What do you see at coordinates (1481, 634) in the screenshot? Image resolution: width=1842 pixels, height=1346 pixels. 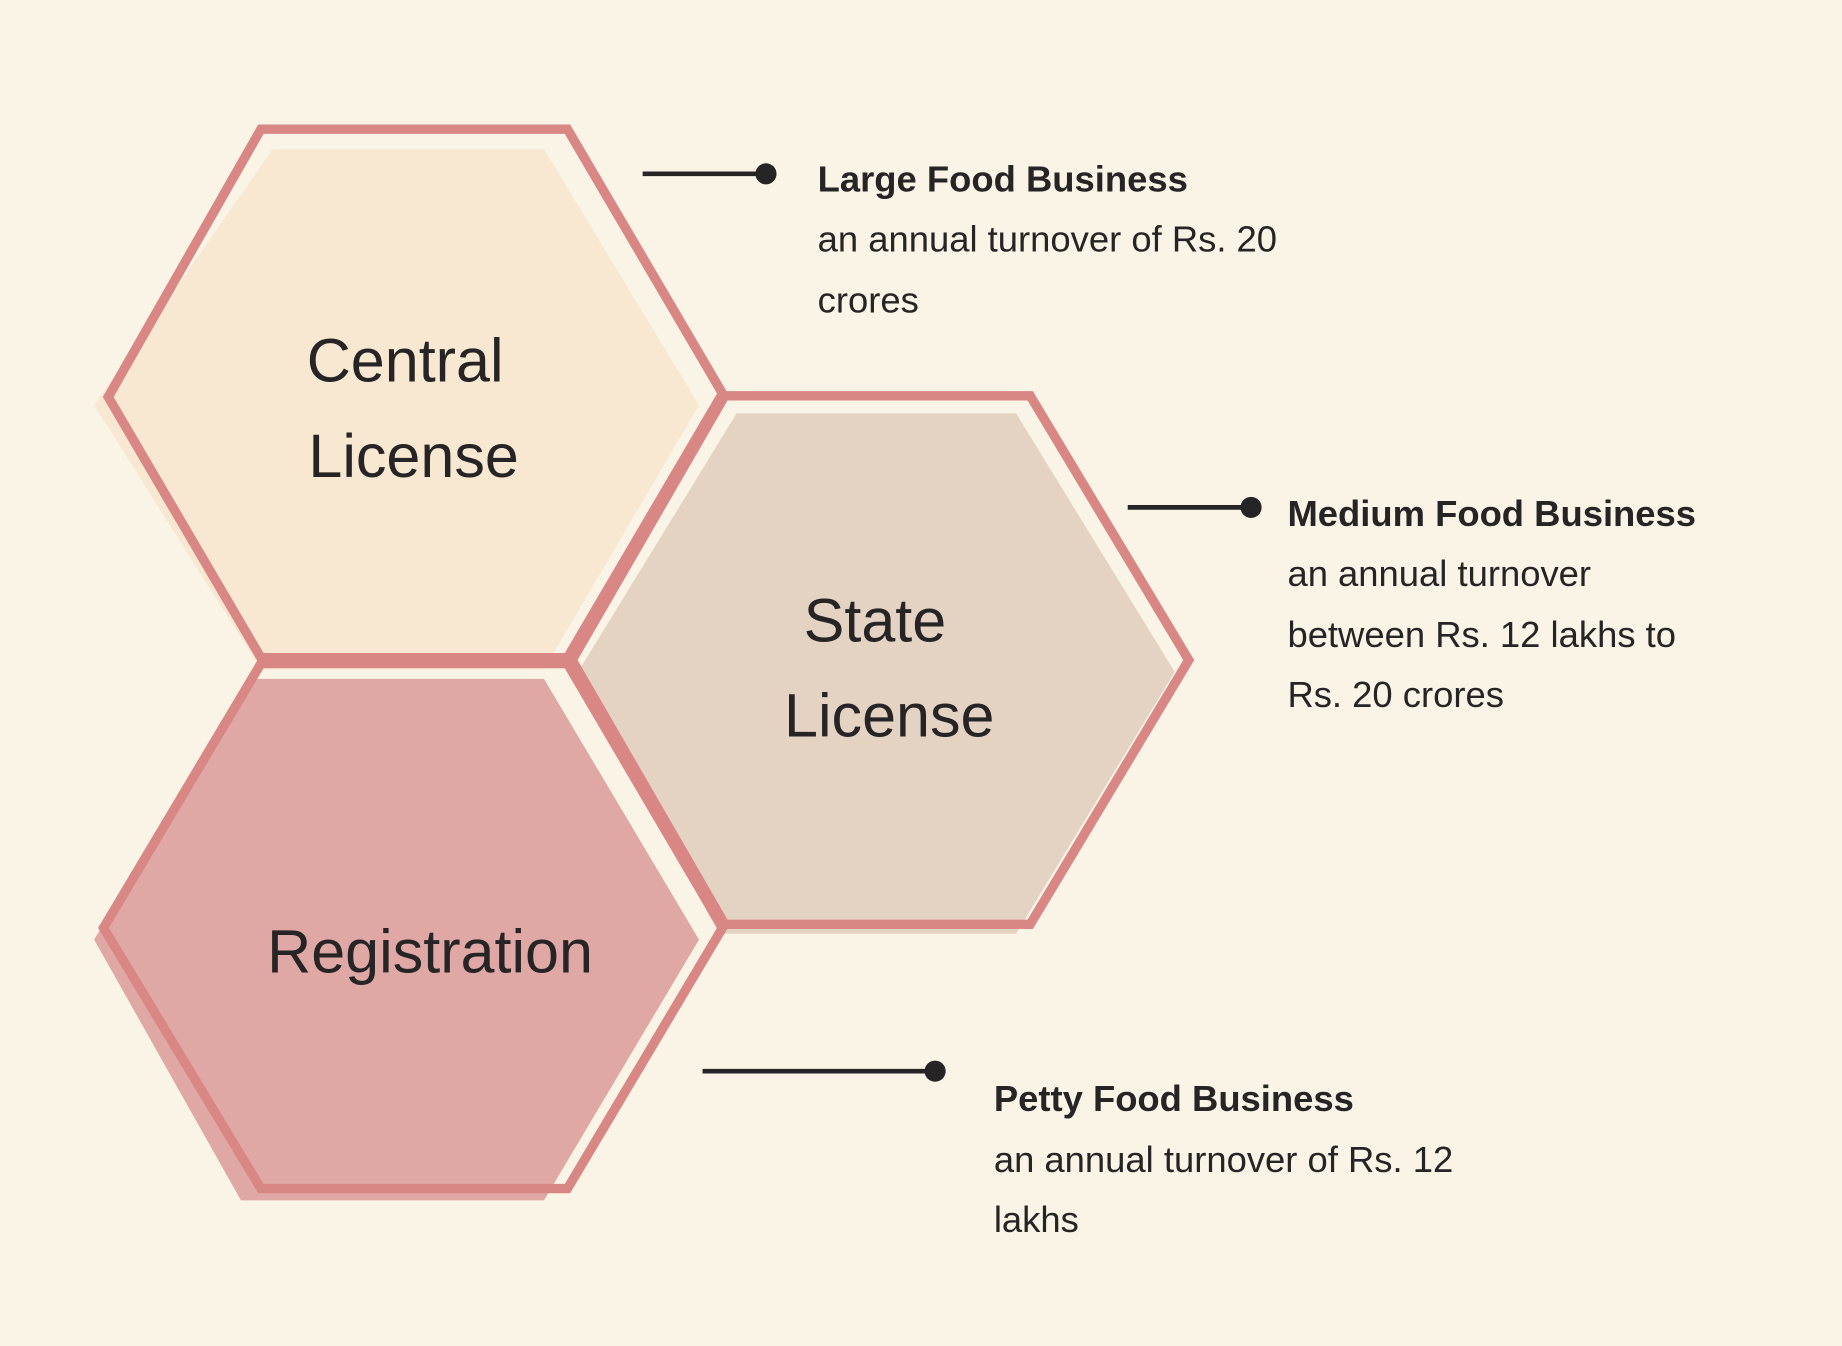 I see `callout-line: between Rs. 12 lakhs to` at bounding box center [1481, 634].